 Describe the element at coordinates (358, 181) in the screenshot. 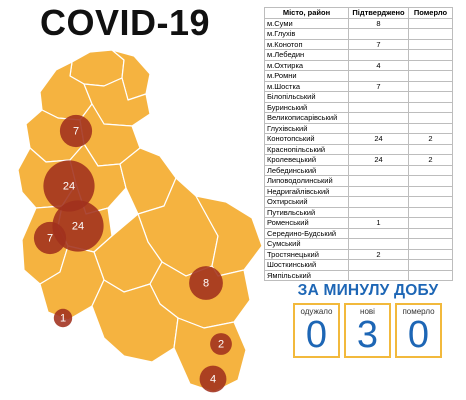

I see `table-row: Липоводолинський` at that location.